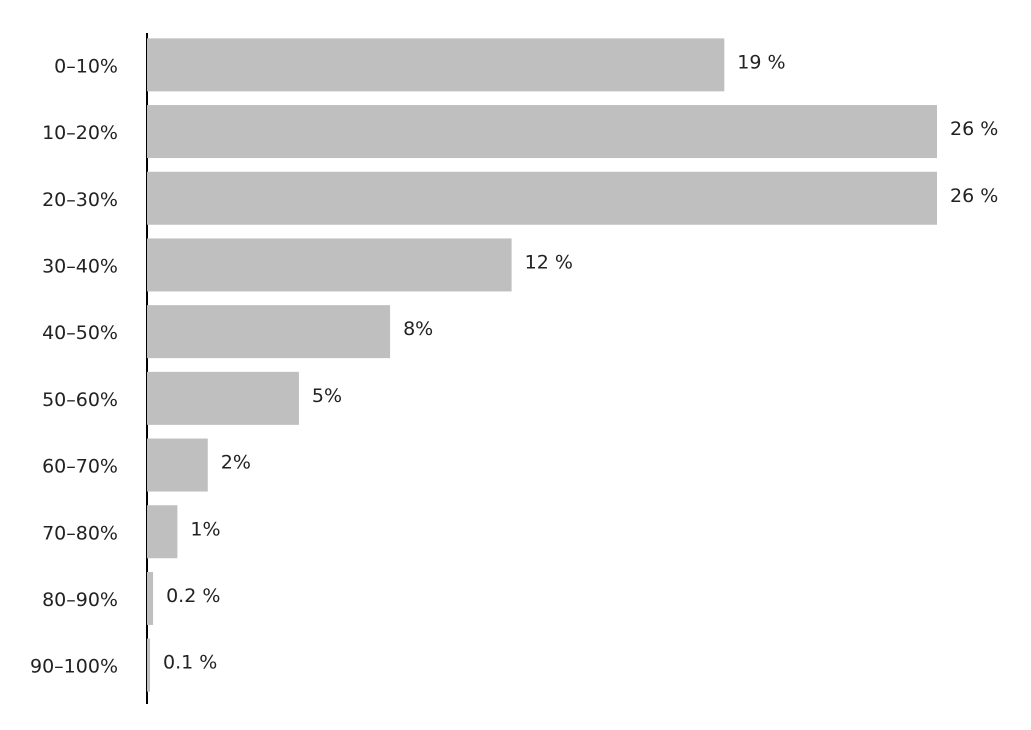  I want to click on category-label: 10–20%, so click(80, 133).